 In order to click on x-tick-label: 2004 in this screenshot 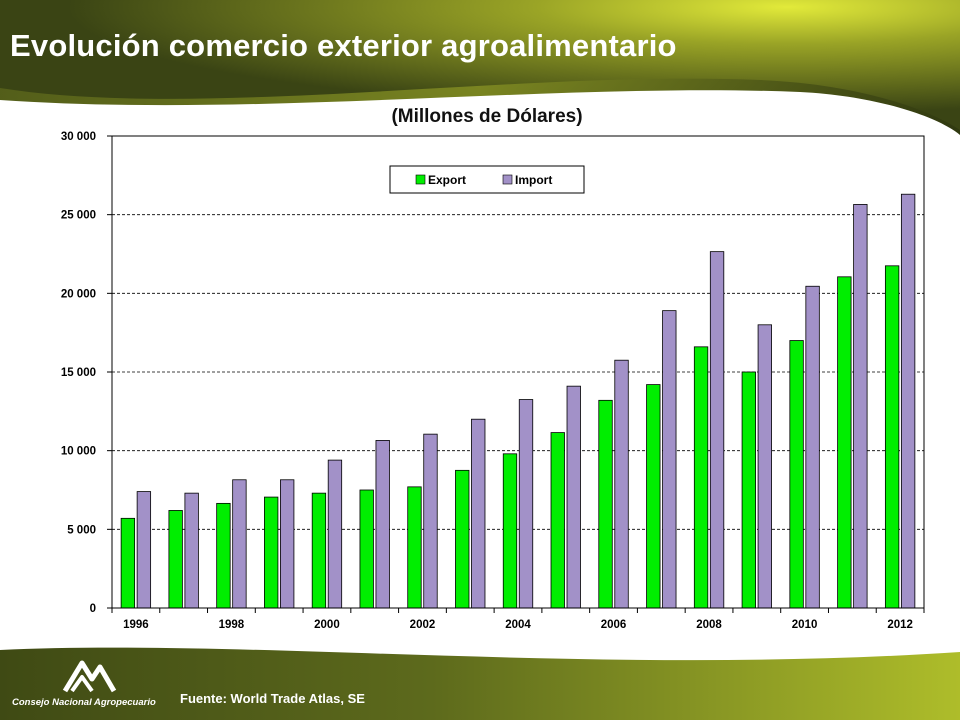, I will do `click(518, 625)`.